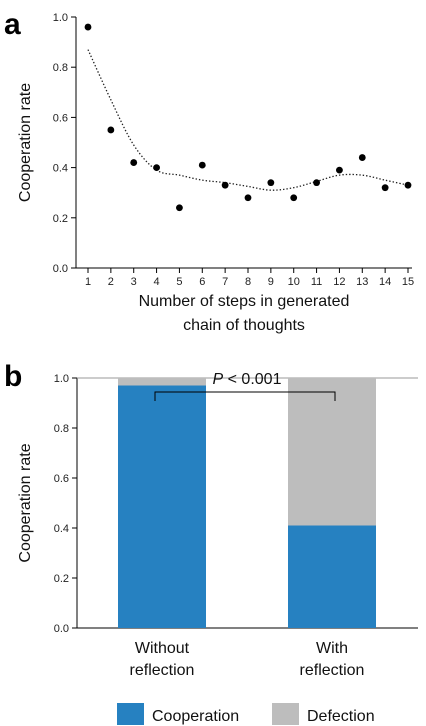 This screenshot has height=726, width=426. What do you see at coordinates (408, 282) in the screenshot?
I see `x-tick-label: 15` at bounding box center [408, 282].